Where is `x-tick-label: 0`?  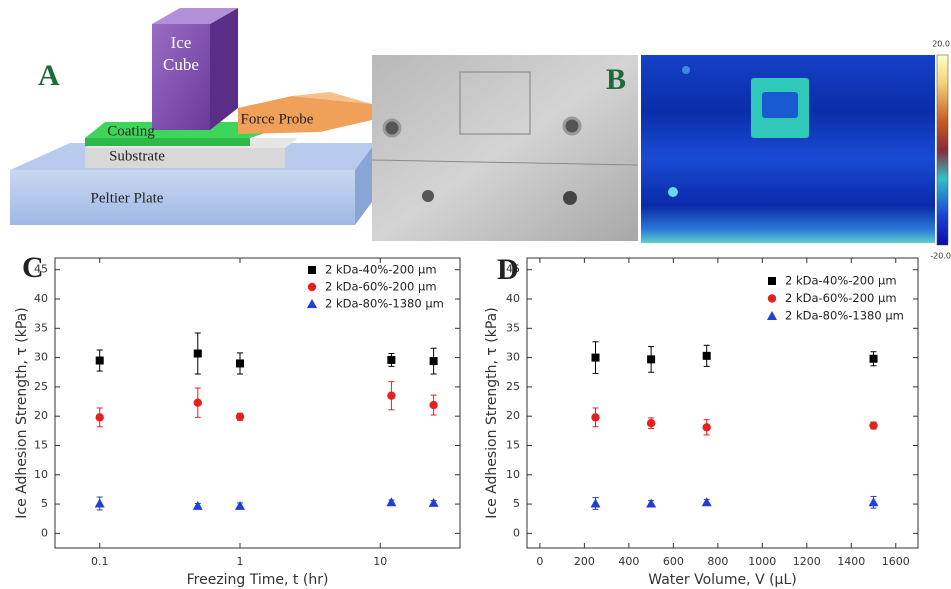
x-tick-label: 0 is located at coordinates (539, 561).